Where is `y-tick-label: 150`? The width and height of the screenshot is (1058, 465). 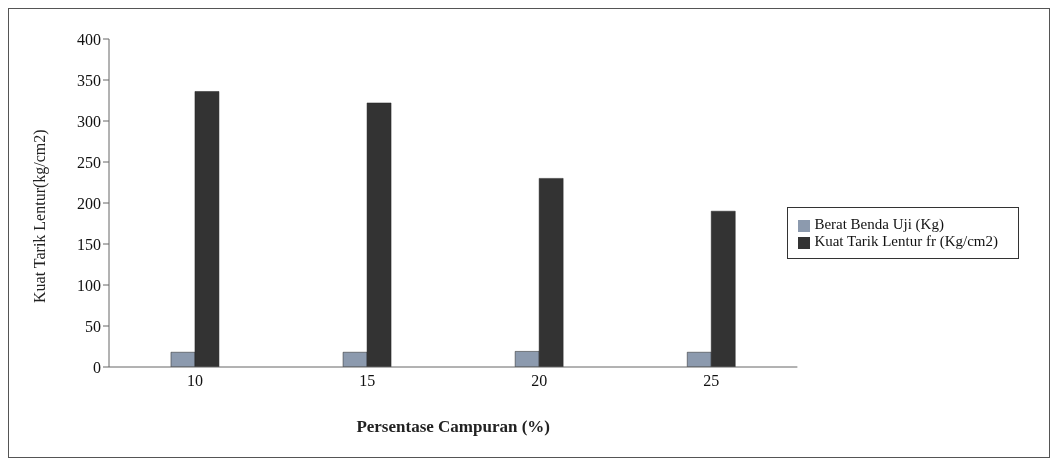
y-tick-label: 150 is located at coordinates (89, 244).